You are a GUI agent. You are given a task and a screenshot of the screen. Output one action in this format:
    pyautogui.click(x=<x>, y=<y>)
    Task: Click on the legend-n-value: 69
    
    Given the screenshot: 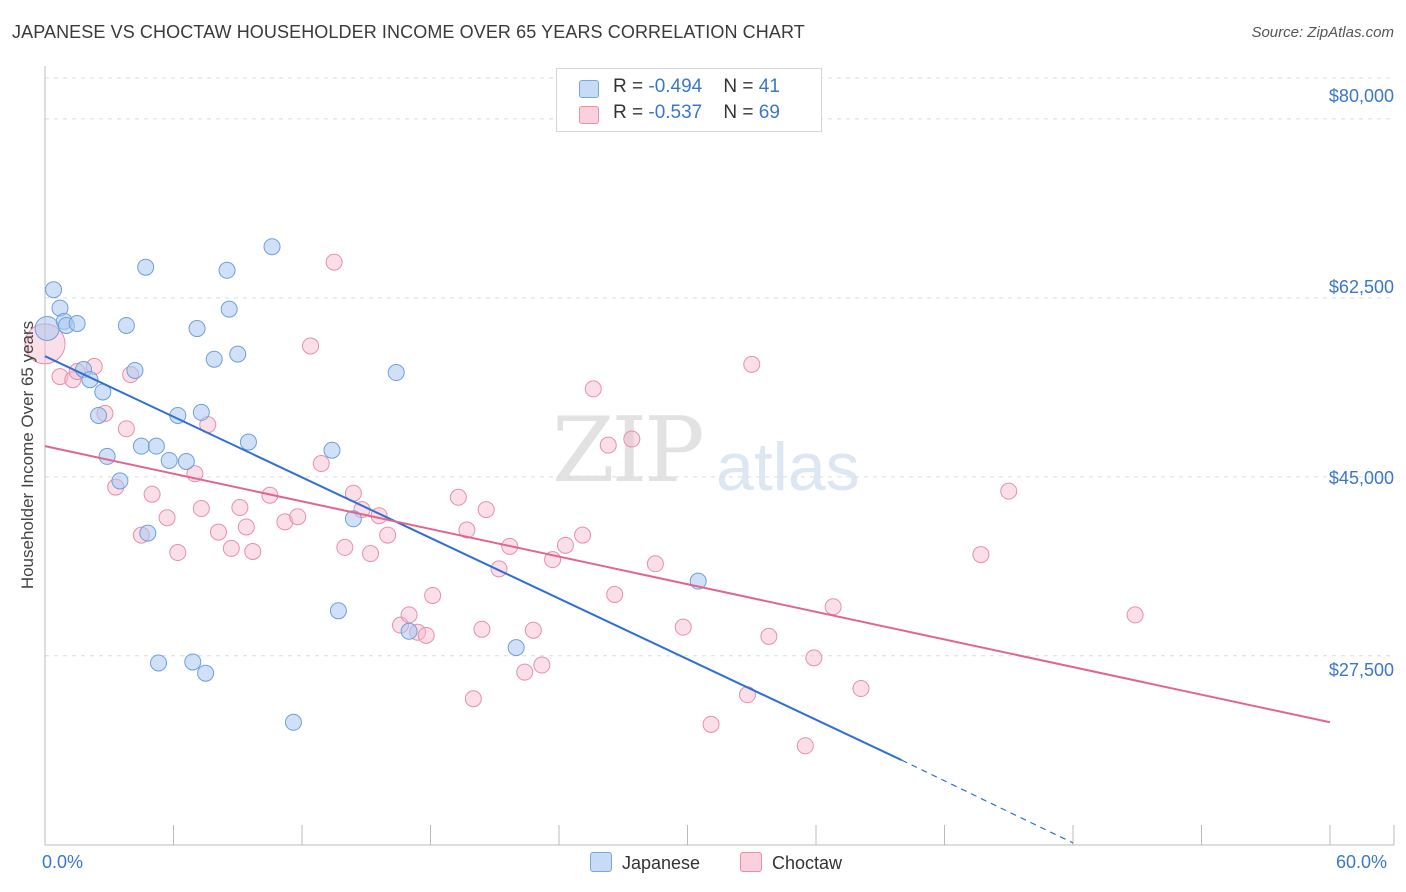 What is the action you would take?
    pyautogui.click(x=769, y=112)
    